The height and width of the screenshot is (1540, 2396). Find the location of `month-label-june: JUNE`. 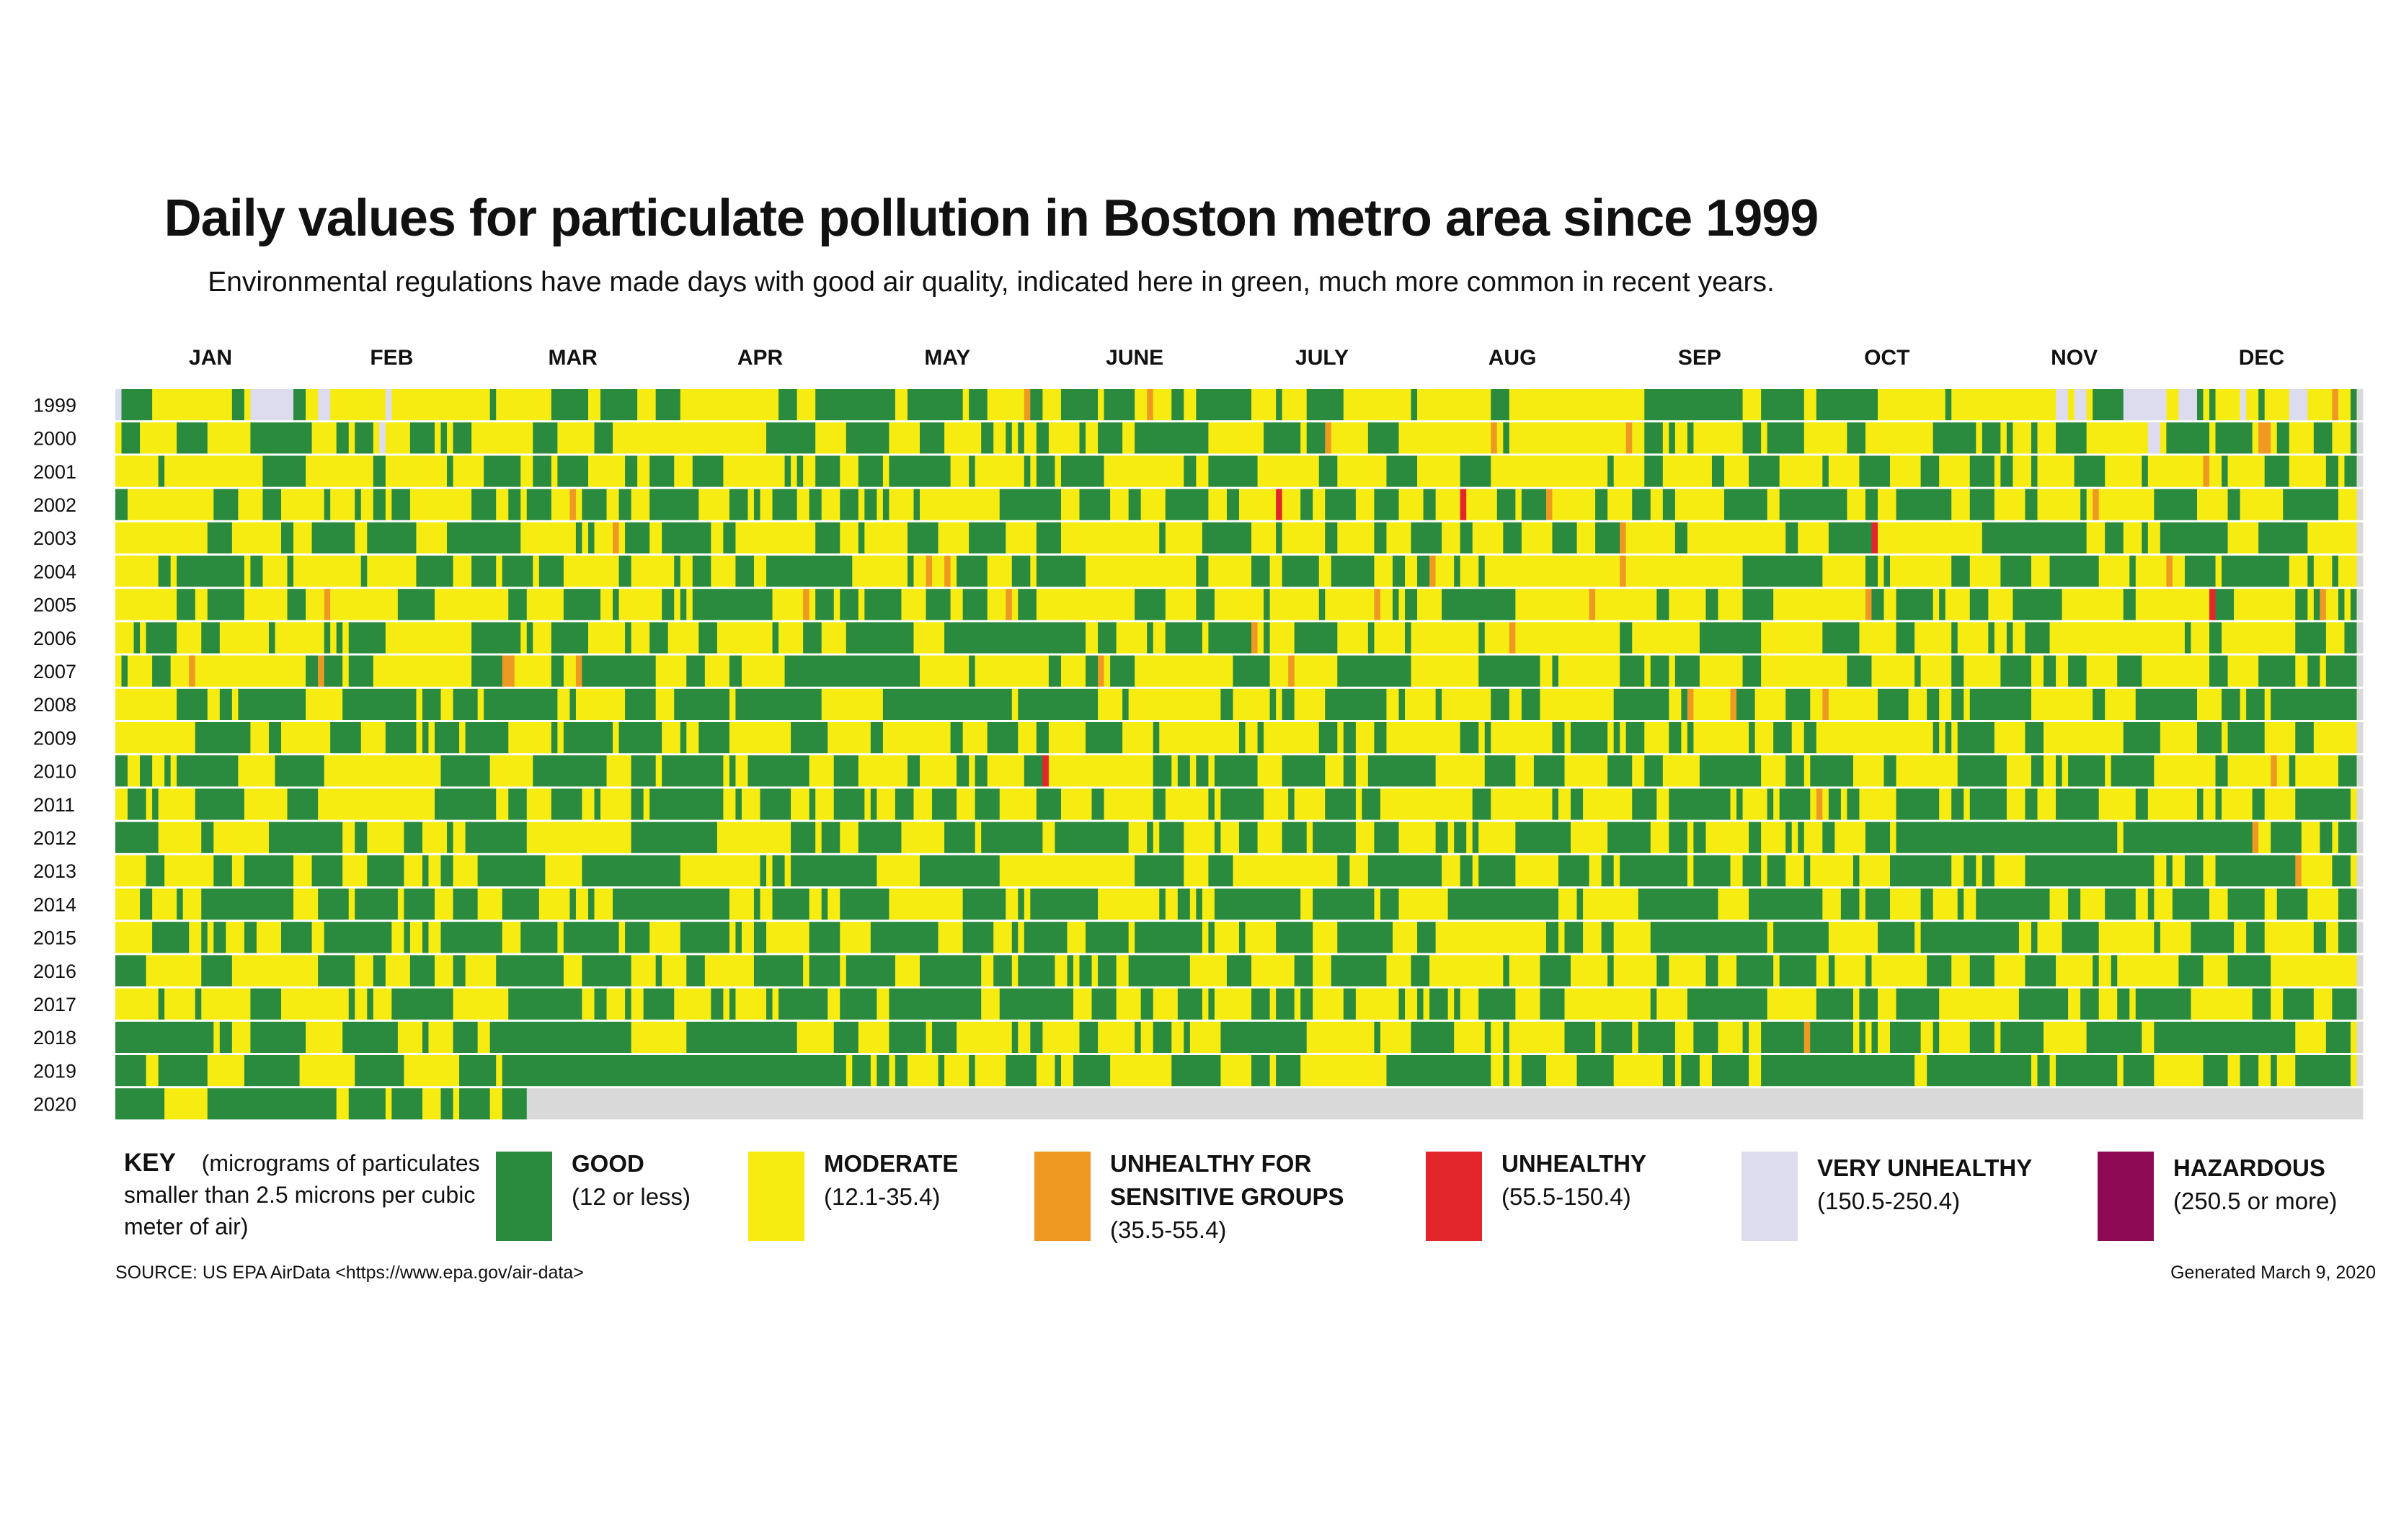

month-label-june: JUNE is located at coordinates (1134, 358).